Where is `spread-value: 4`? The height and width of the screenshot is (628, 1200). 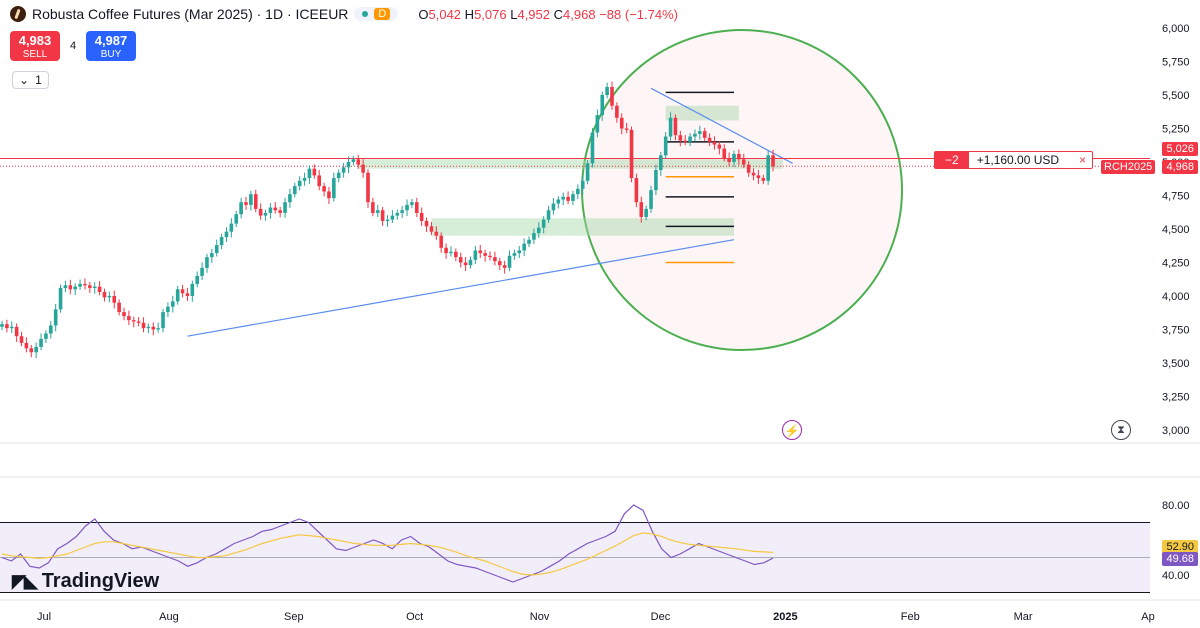 spread-value: 4 is located at coordinates (73, 46).